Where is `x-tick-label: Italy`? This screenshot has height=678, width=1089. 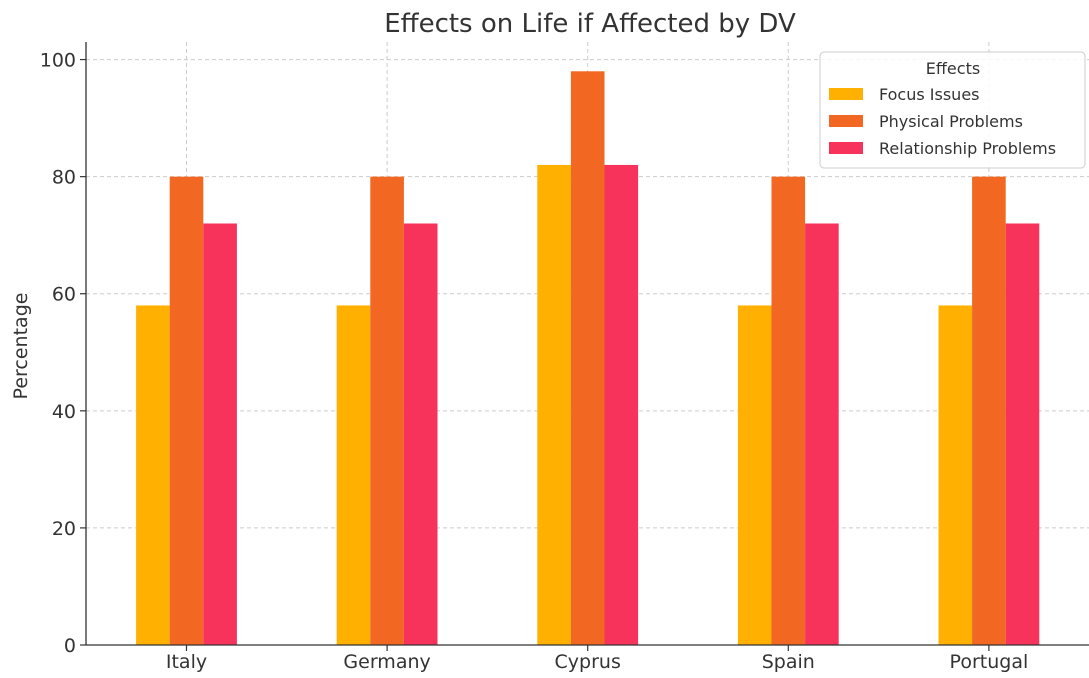
x-tick-label: Italy is located at coordinates (186, 662).